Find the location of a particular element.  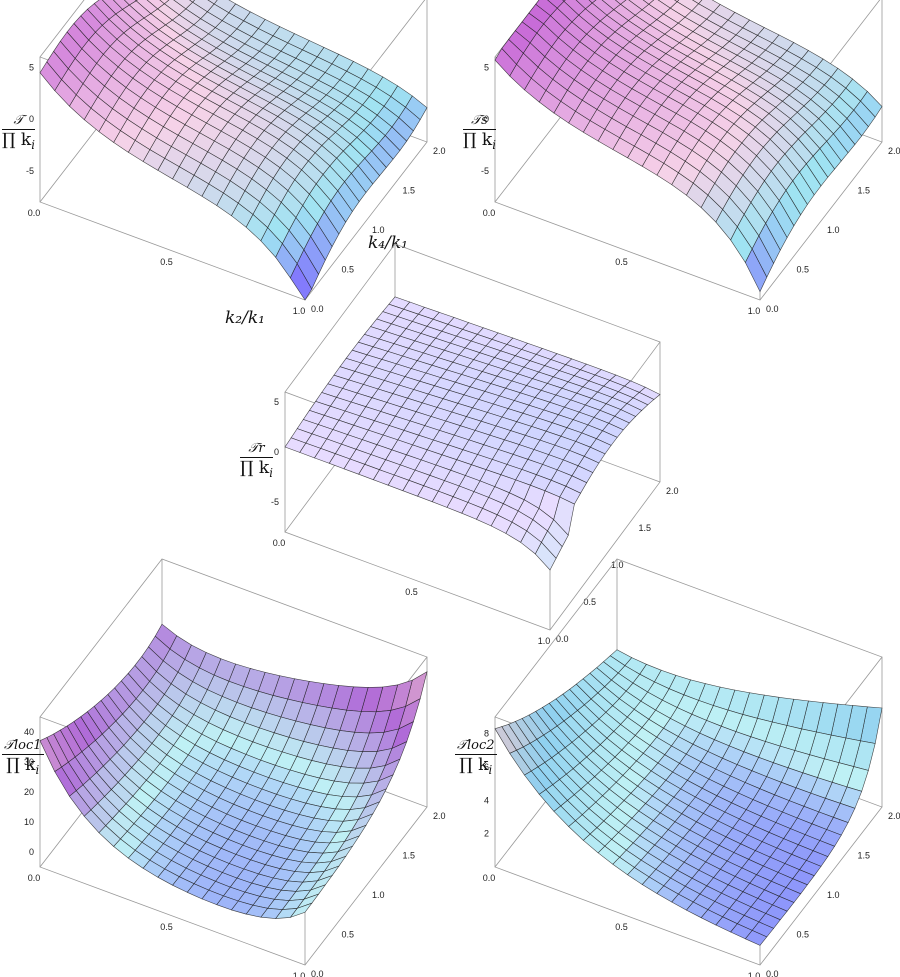

z-tick-label: 6 is located at coordinates (486, 767).